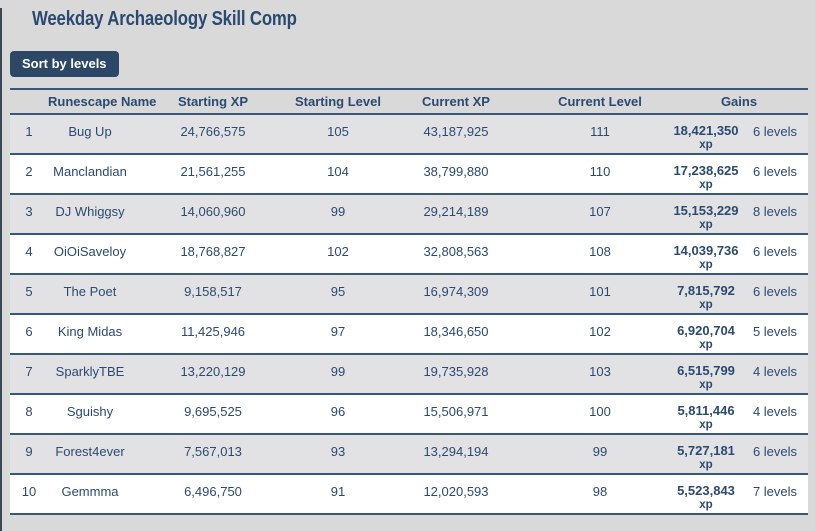 Image resolution: width=815 pixels, height=531 pixels. I want to click on starting-xp-cell: 9,695,525, so click(213, 414).